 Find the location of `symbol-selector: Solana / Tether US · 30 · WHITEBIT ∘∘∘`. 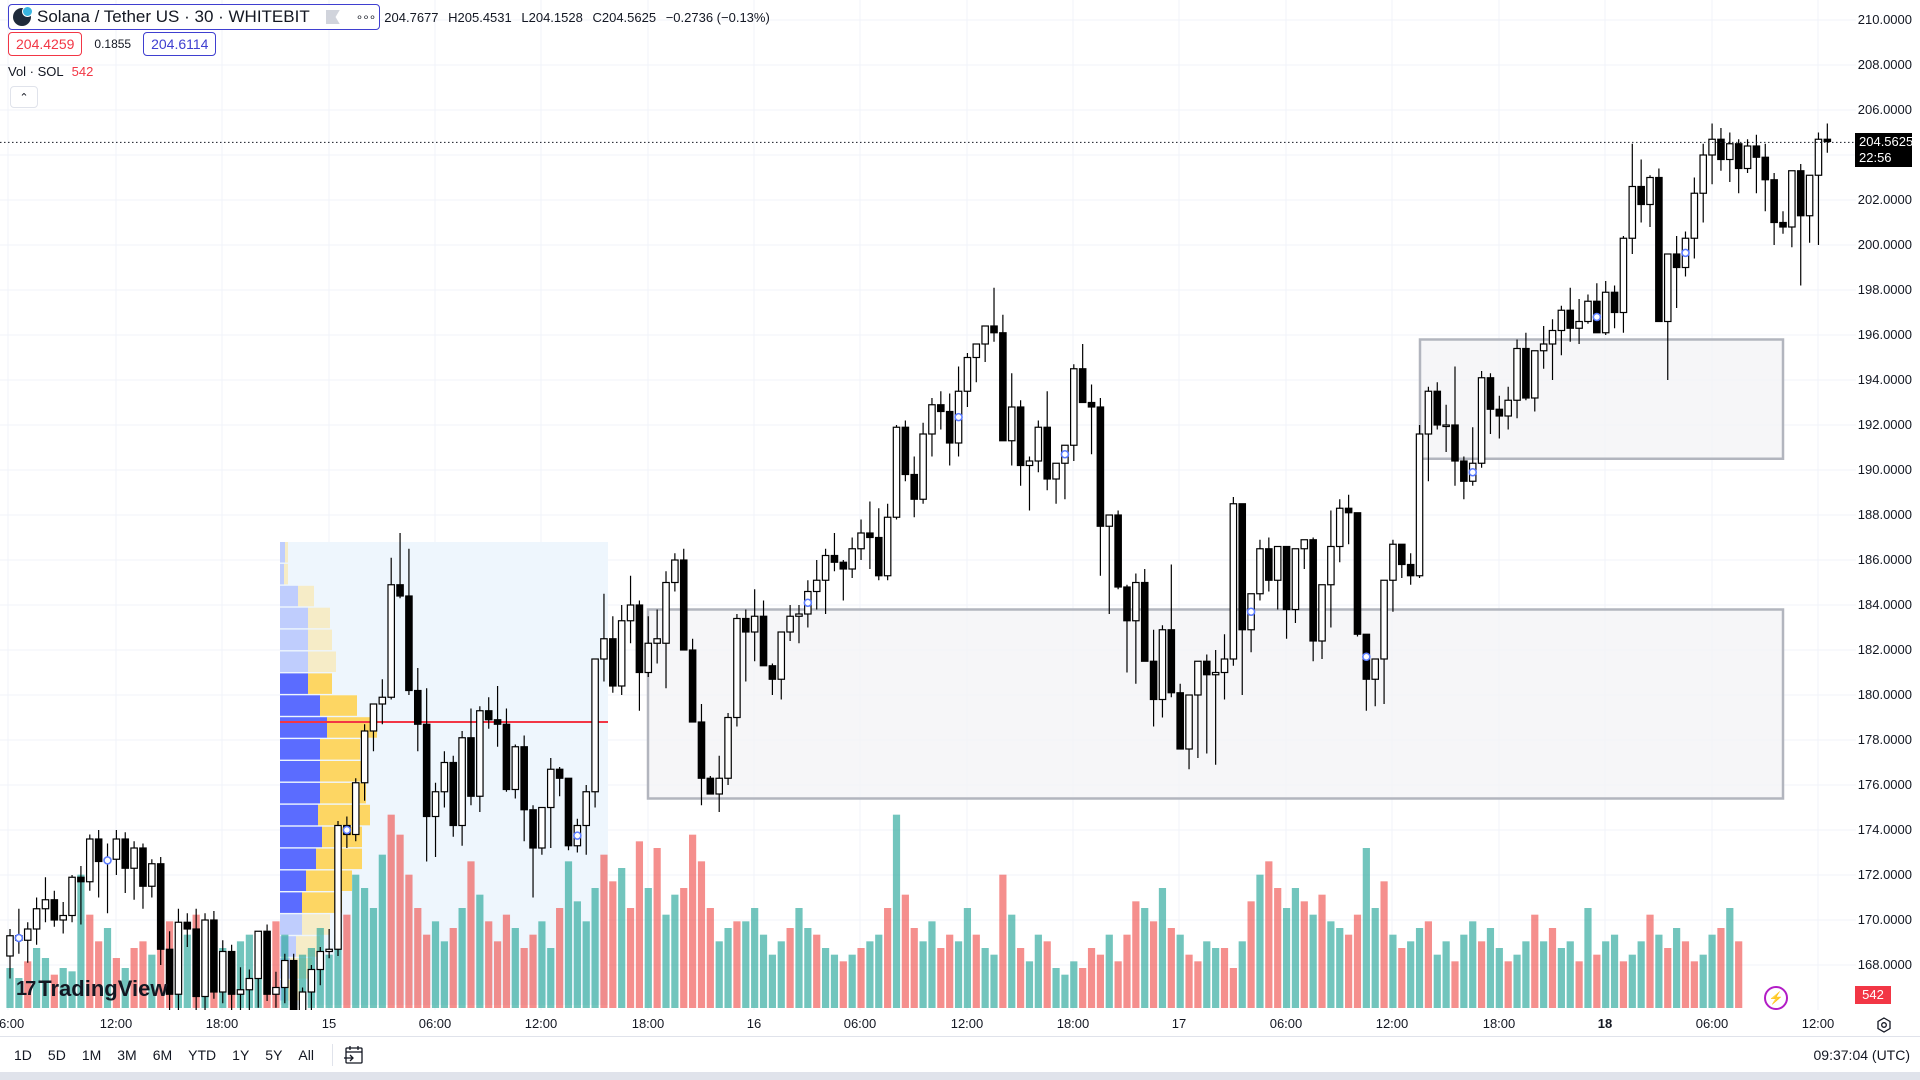

symbol-selector: Solana / Tether US · 30 · WHITEBIT ∘∘∘ is located at coordinates (194, 17).